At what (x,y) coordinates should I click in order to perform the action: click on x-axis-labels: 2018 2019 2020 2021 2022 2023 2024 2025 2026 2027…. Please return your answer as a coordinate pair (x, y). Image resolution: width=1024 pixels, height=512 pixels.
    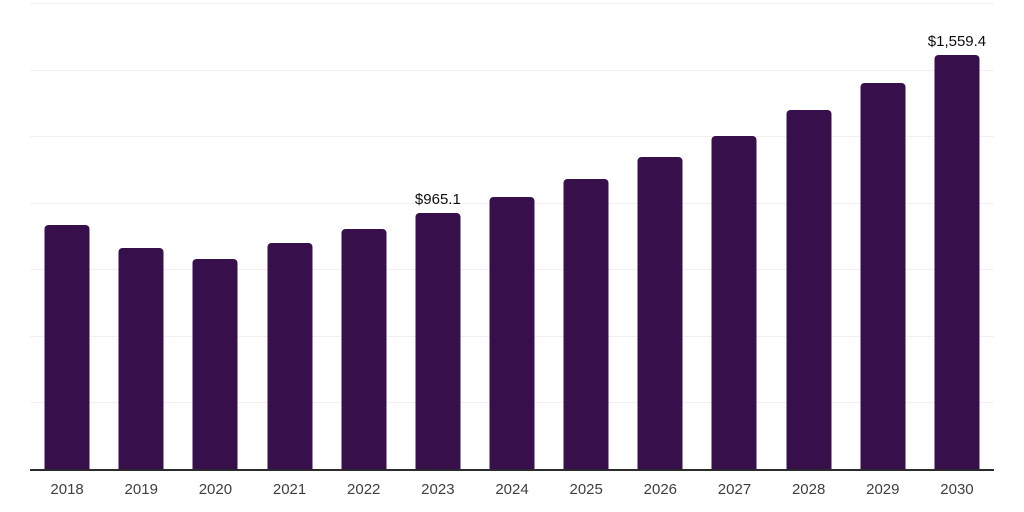
    Looking at the image, I should click on (512, 489).